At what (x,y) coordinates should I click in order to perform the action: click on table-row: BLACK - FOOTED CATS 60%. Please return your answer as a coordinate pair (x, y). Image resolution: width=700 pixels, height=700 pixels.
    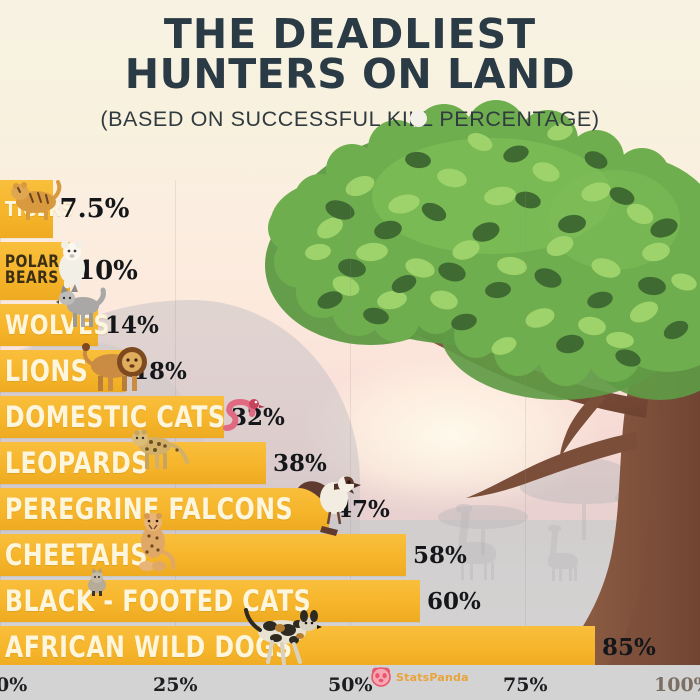
    Looking at the image, I should click on (350, 595).